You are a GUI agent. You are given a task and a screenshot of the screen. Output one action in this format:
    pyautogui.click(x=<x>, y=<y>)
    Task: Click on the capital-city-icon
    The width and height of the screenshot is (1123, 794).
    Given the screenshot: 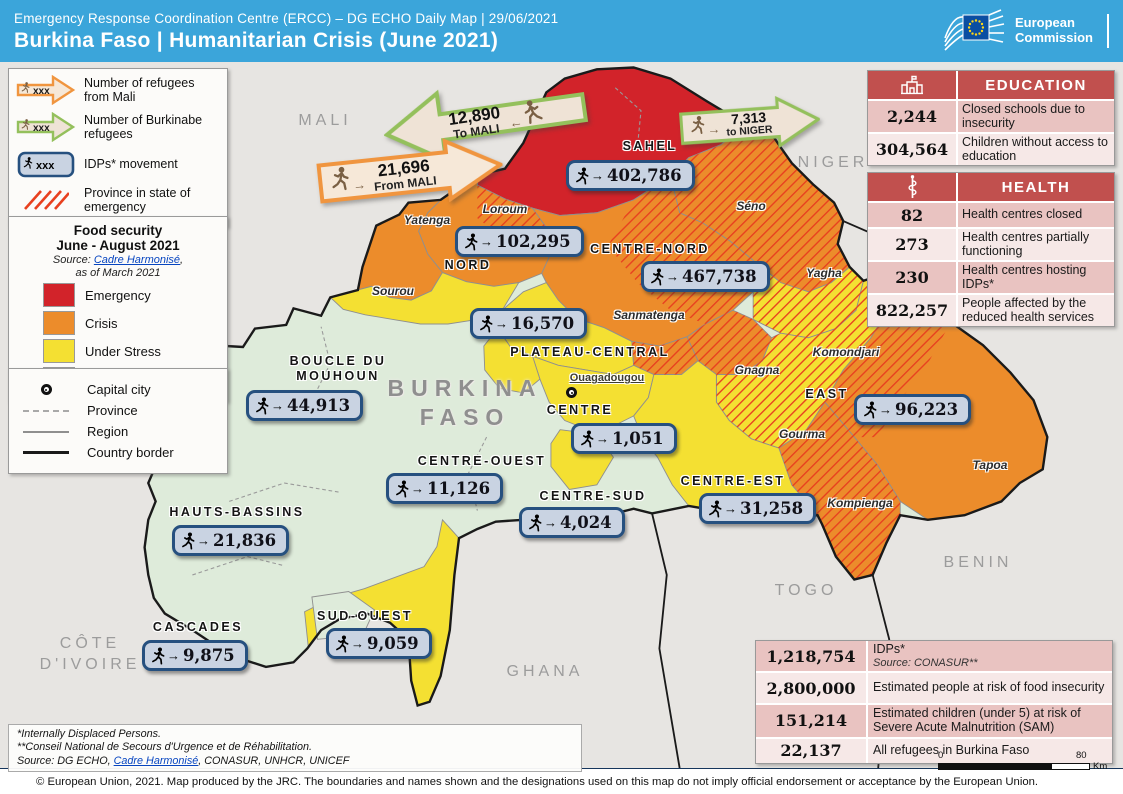 What is the action you would take?
    pyautogui.click(x=46, y=389)
    